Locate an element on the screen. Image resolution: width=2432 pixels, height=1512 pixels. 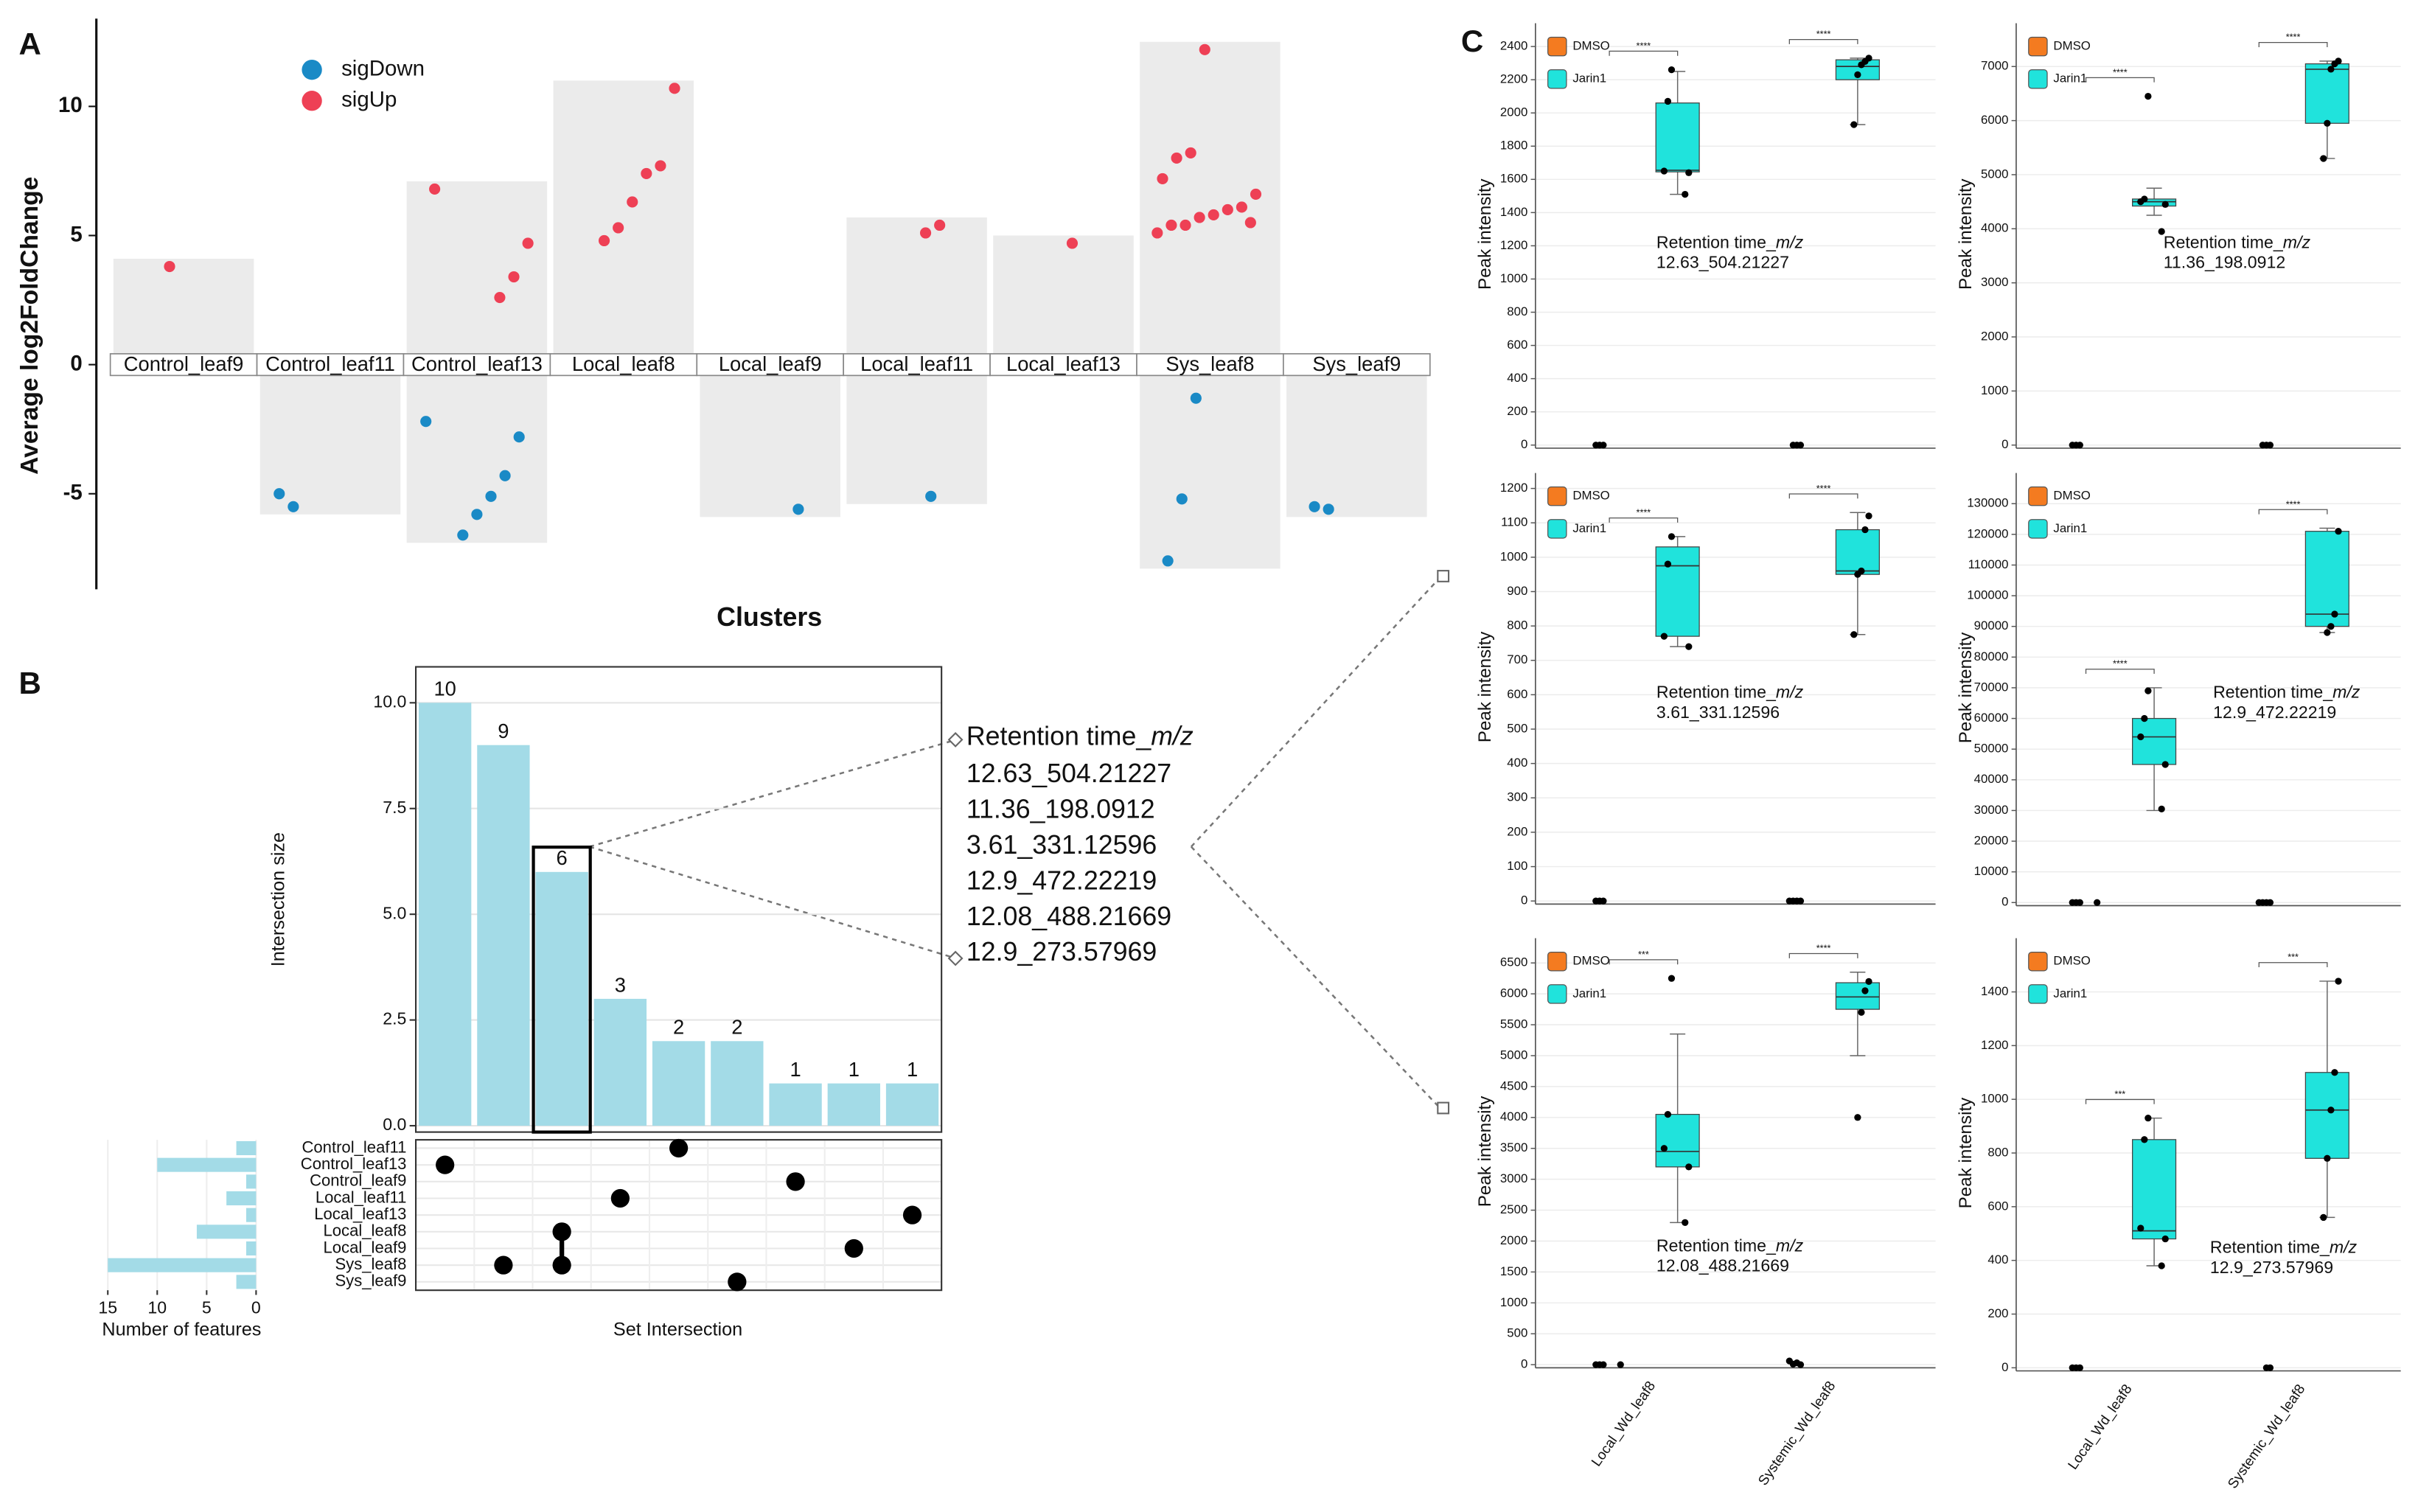
connector is located at coordinates (770, 902).